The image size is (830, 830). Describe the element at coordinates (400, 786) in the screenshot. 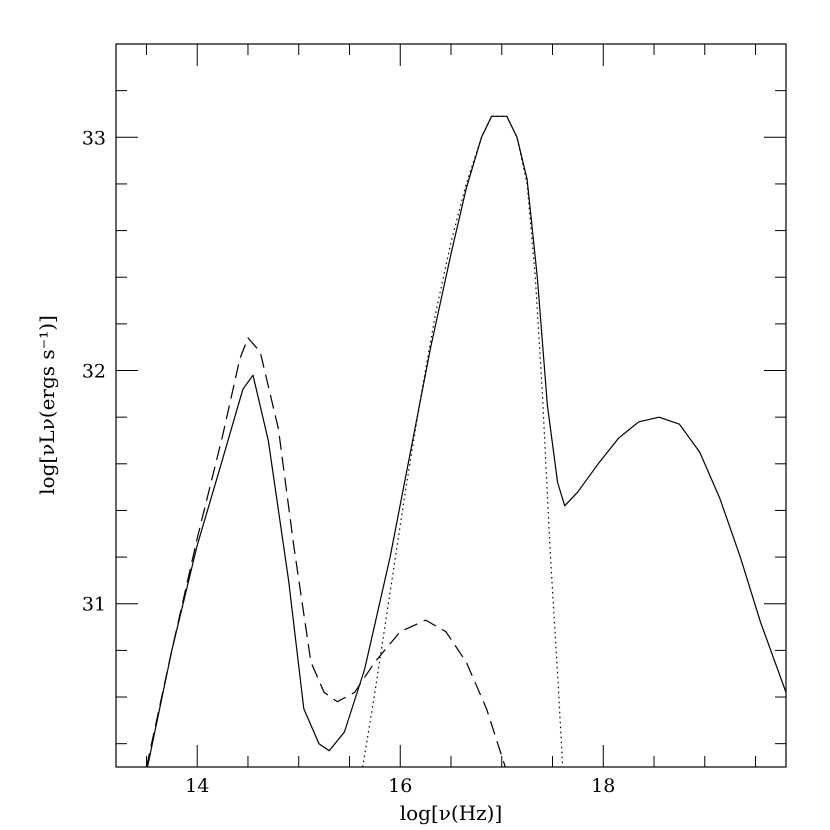

I see `x-tick-label: 16` at that location.